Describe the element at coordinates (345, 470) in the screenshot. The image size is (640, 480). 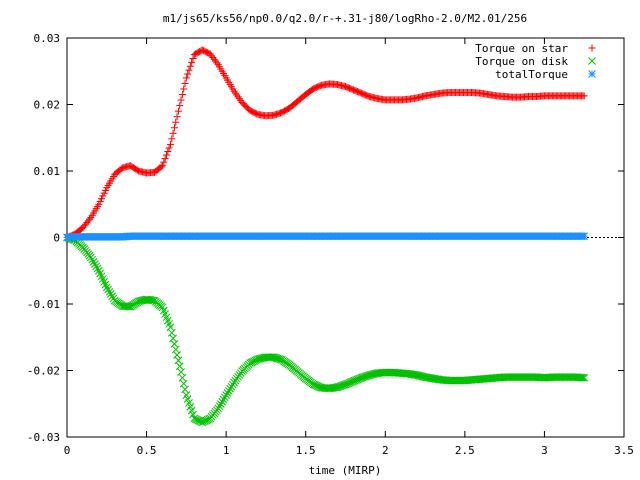
I see `x-axis-label: time (MIRP)` at that location.